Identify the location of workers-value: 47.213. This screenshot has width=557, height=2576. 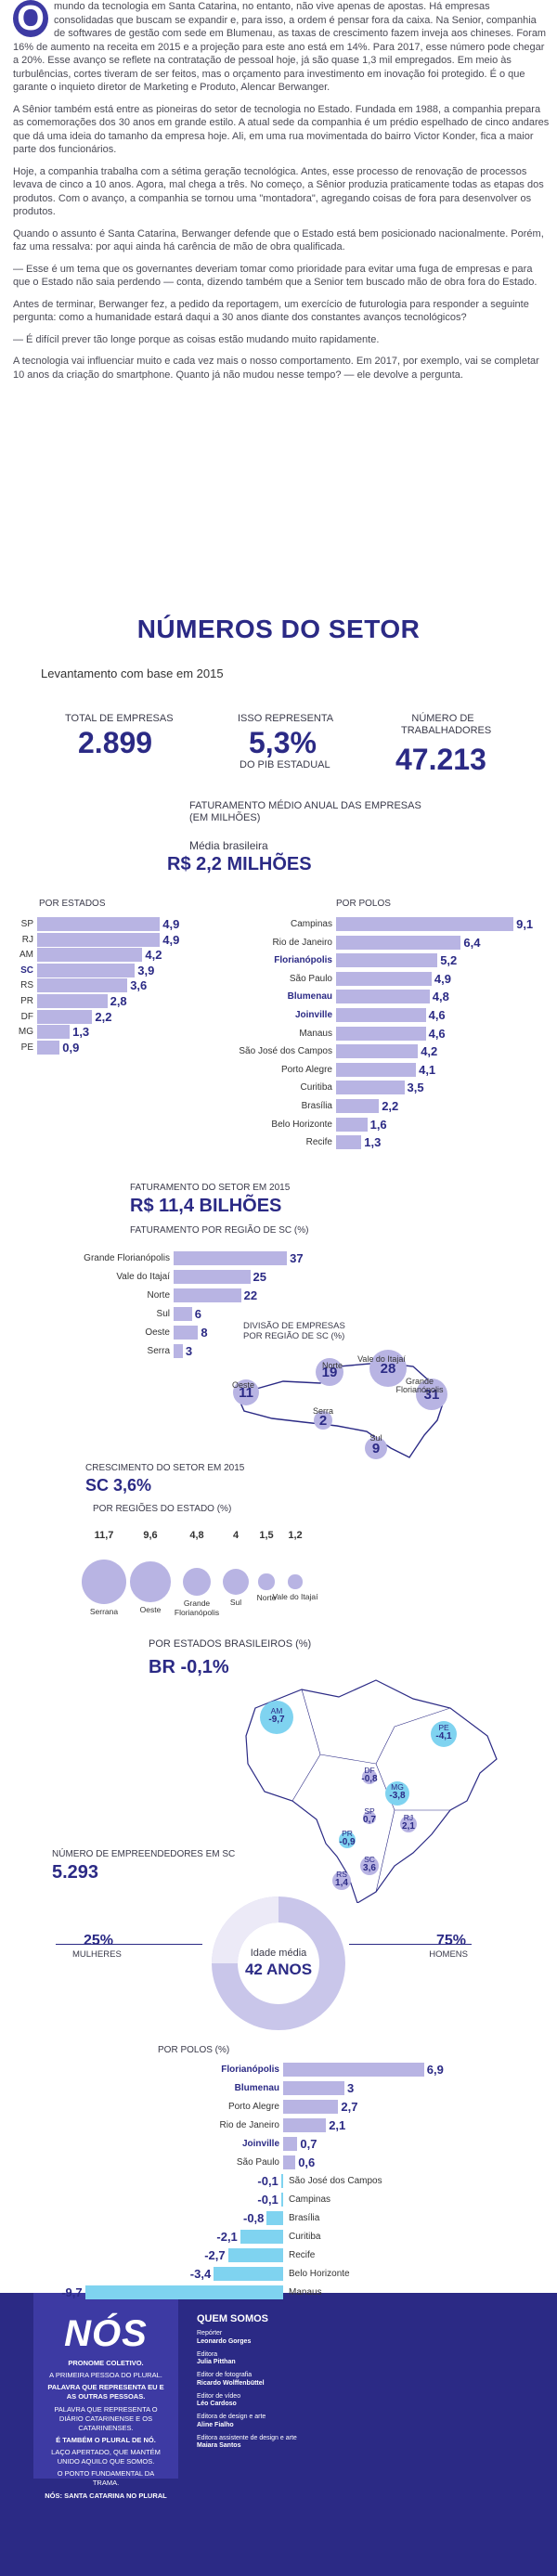
(441, 759).